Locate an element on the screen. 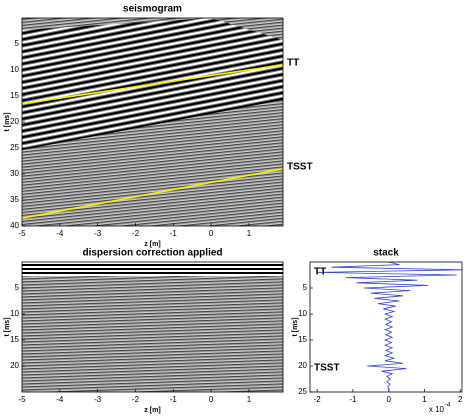 The width and height of the screenshot is (474, 417). y-tick-label: 40 is located at coordinates (14, 225).